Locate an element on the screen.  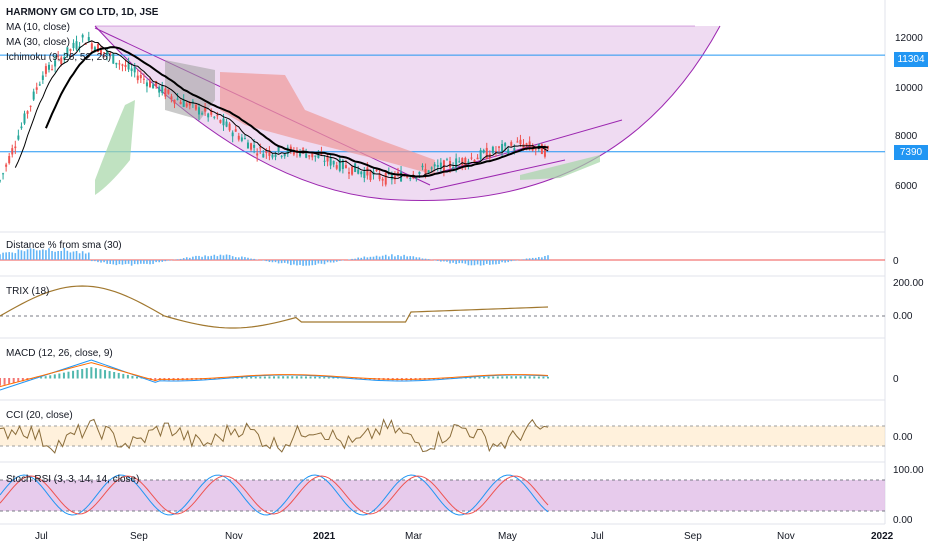
ma30-legend: MA (30, close) is located at coordinates (38, 42).